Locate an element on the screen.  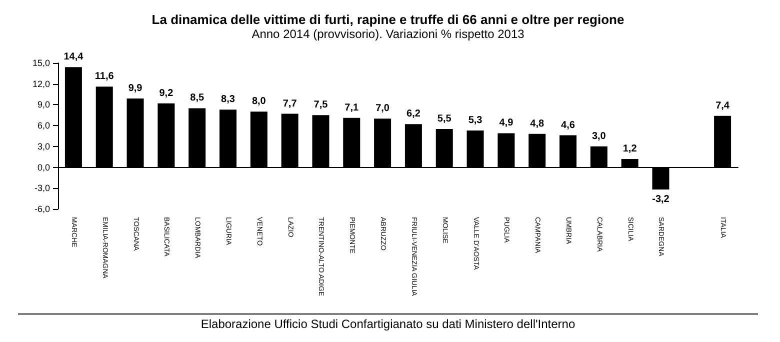
data-label: 7,0 is located at coordinates (383, 108).